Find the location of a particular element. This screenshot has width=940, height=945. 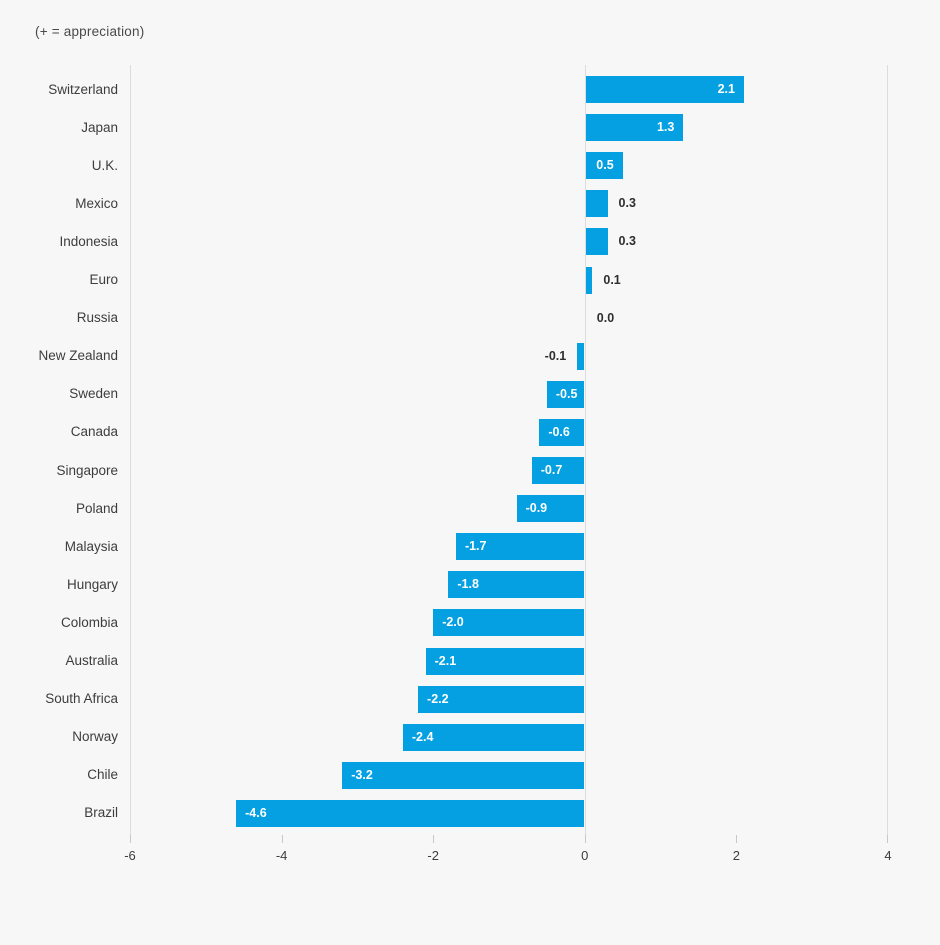

axis-tick-label: -4 is located at coordinates (281, 855).